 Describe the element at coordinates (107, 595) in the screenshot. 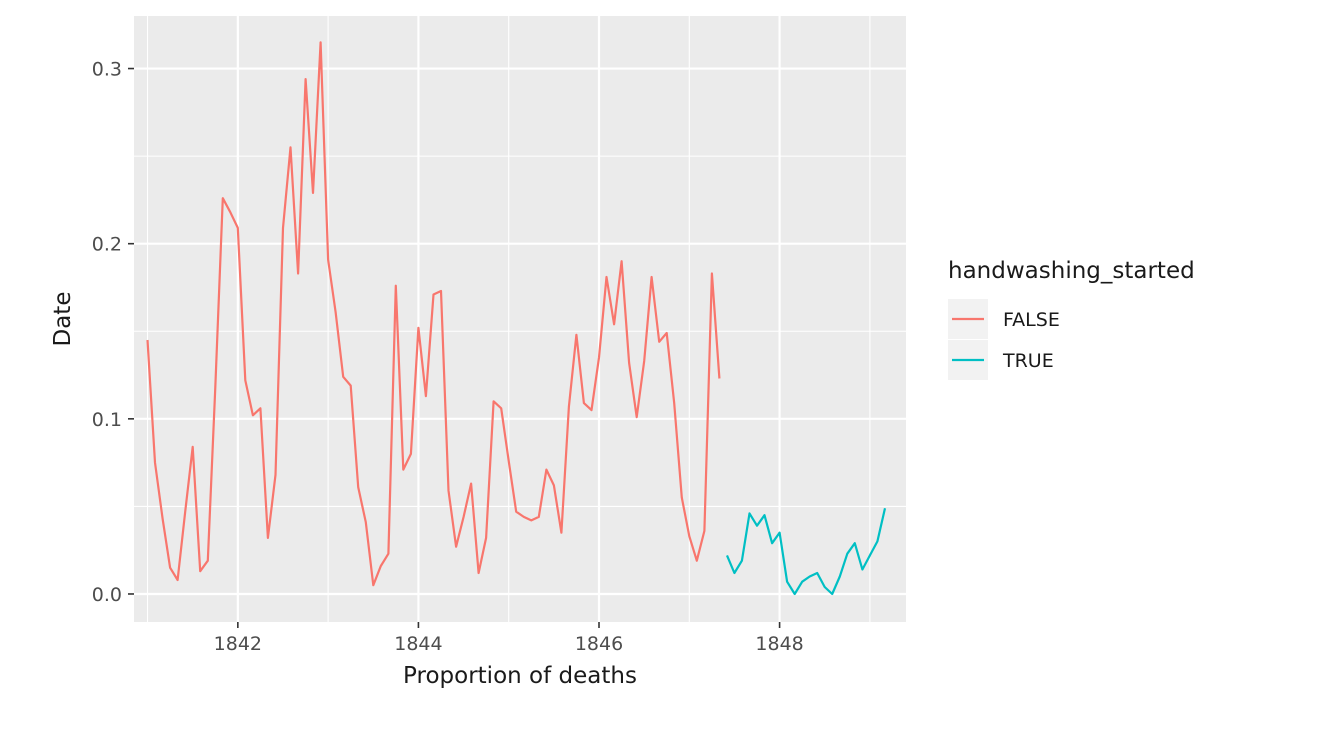

I see `y-tick-label: 0.0` at that location.